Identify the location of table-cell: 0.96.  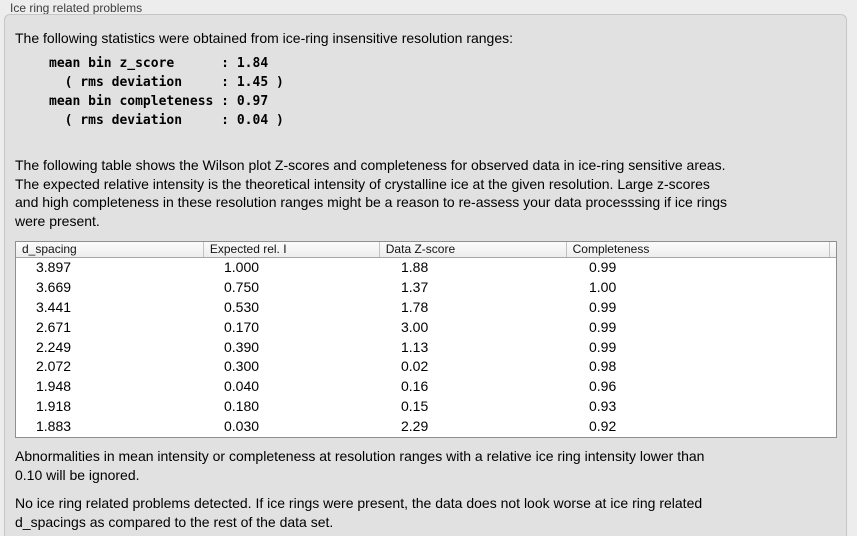
(603, 386).